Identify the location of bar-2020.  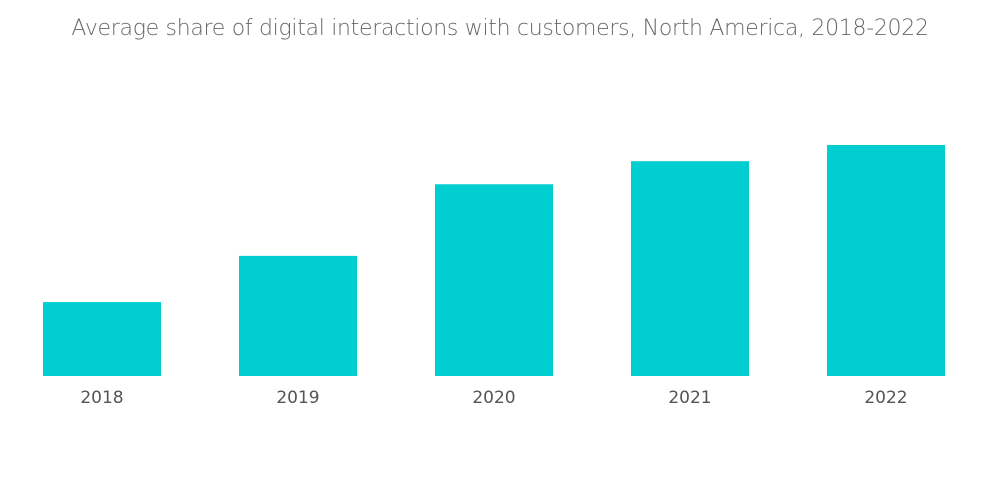
(494, 280).